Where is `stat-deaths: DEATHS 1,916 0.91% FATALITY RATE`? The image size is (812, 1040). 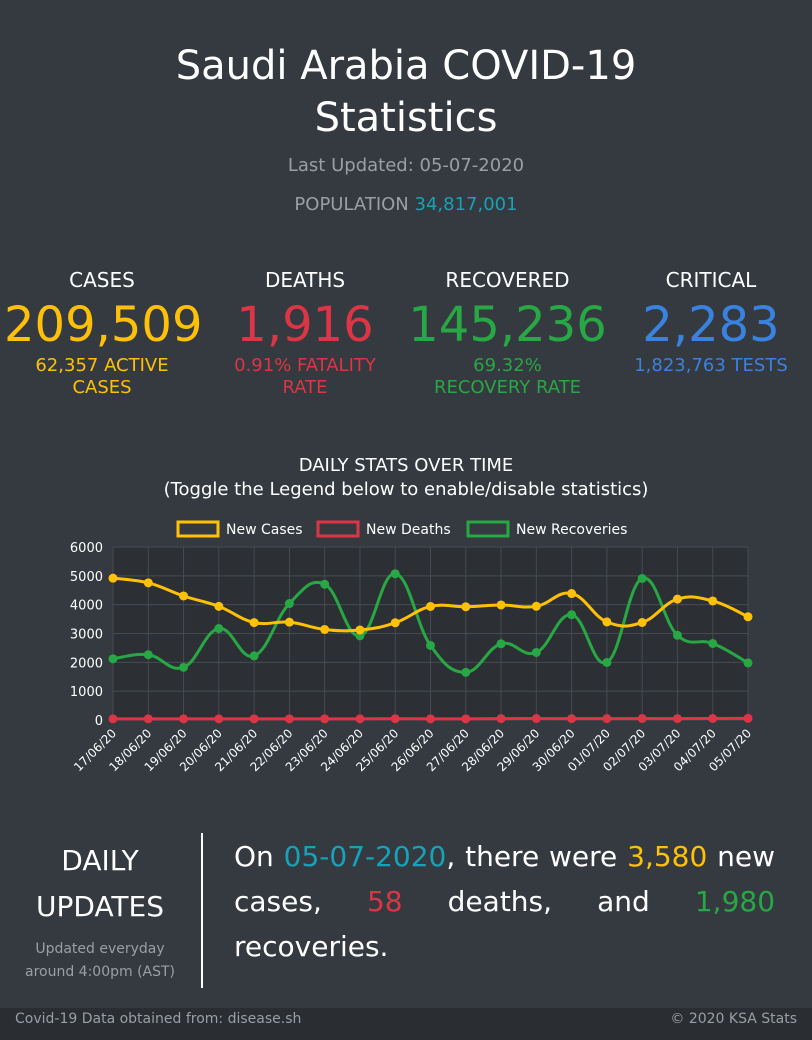 stat-deaths: DEATHS 1,916 0.91% FATALITY RATE is located at coordinates (305, 333).